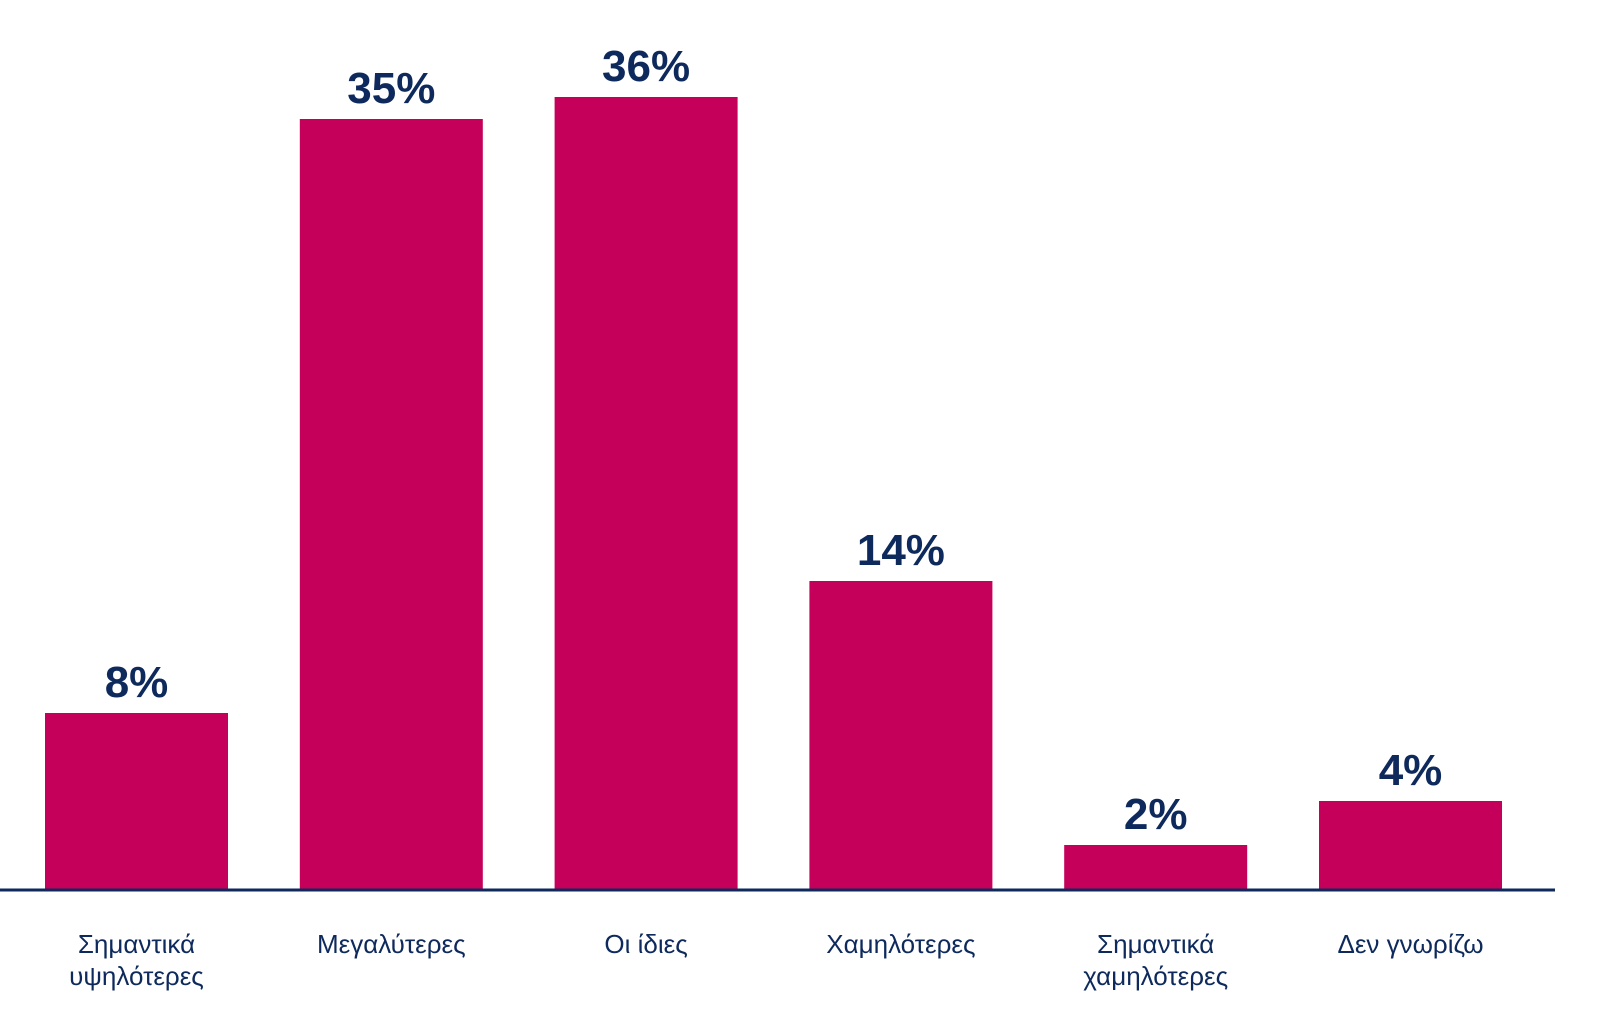  I want to click on value-label-2: 36%, so click(646, 66).